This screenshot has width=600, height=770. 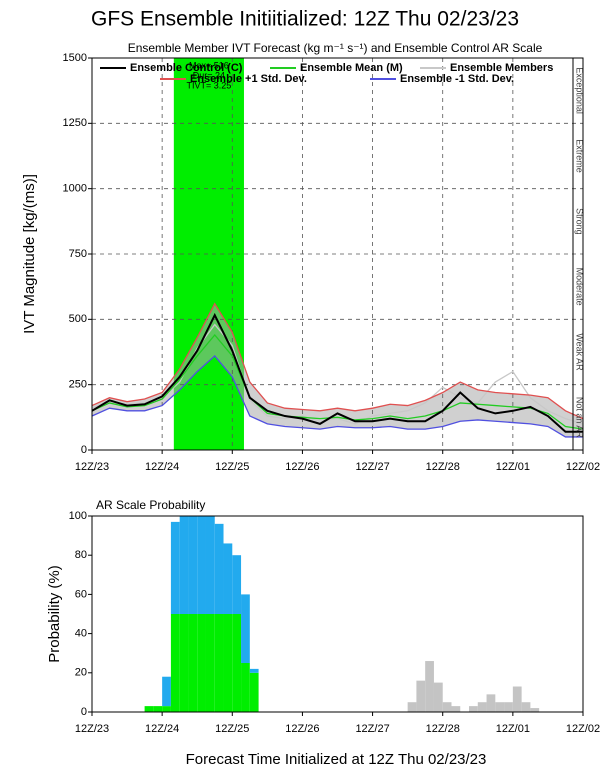 I want to click on annotation: Max= 516, so click(x=209, y=65).